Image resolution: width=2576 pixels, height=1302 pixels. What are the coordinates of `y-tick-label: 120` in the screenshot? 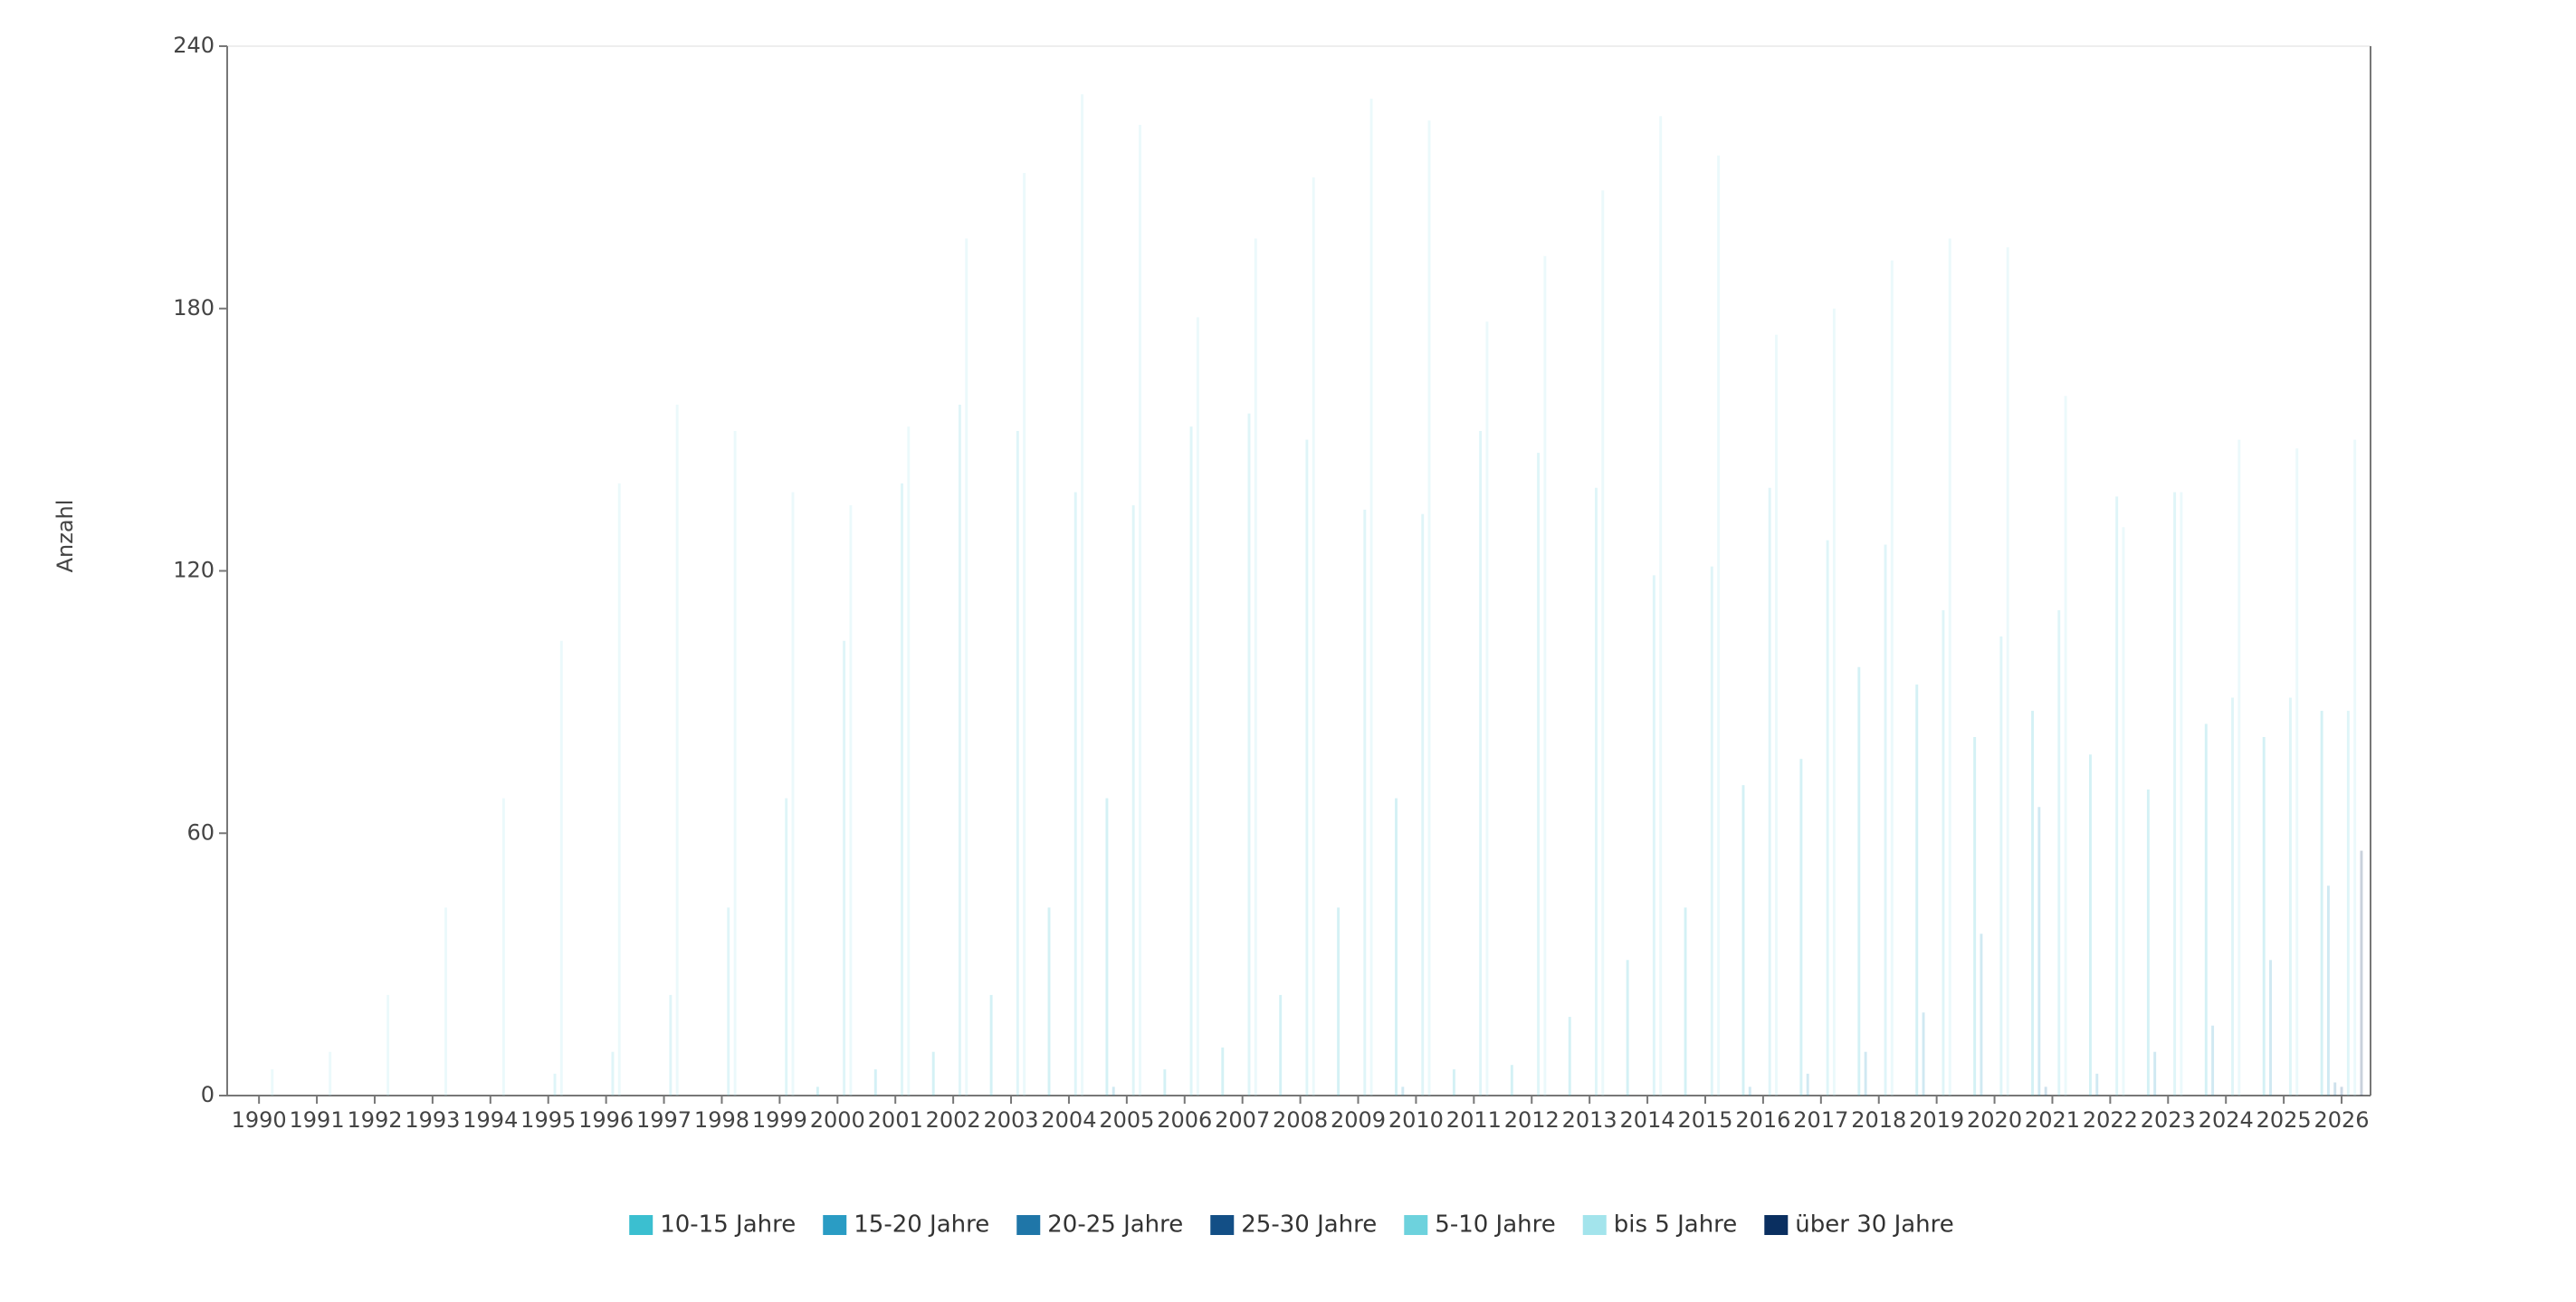 It's located at (194, 571).